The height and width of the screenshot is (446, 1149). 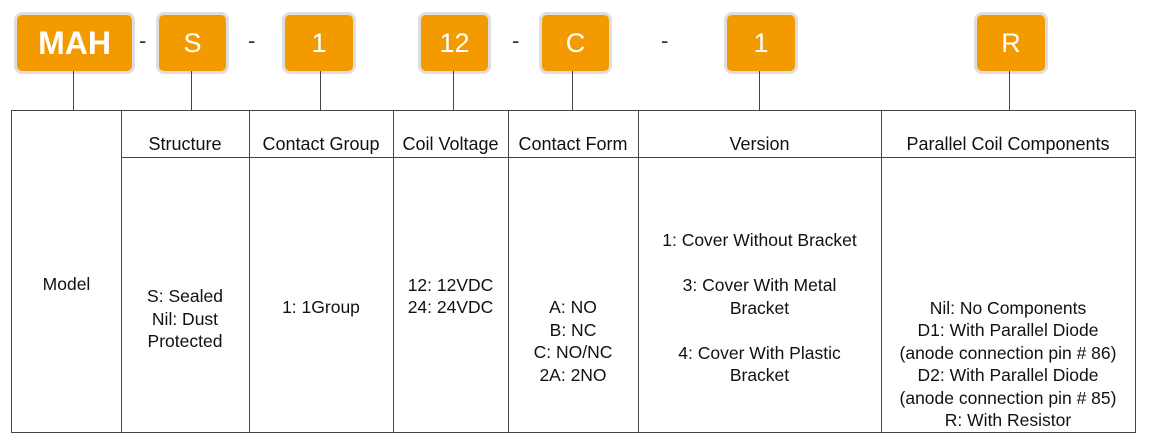 What do you see at coordinates (192, 43) in the screenshot?
I see `code-box-structure: S` at bounding box center [192, 43].